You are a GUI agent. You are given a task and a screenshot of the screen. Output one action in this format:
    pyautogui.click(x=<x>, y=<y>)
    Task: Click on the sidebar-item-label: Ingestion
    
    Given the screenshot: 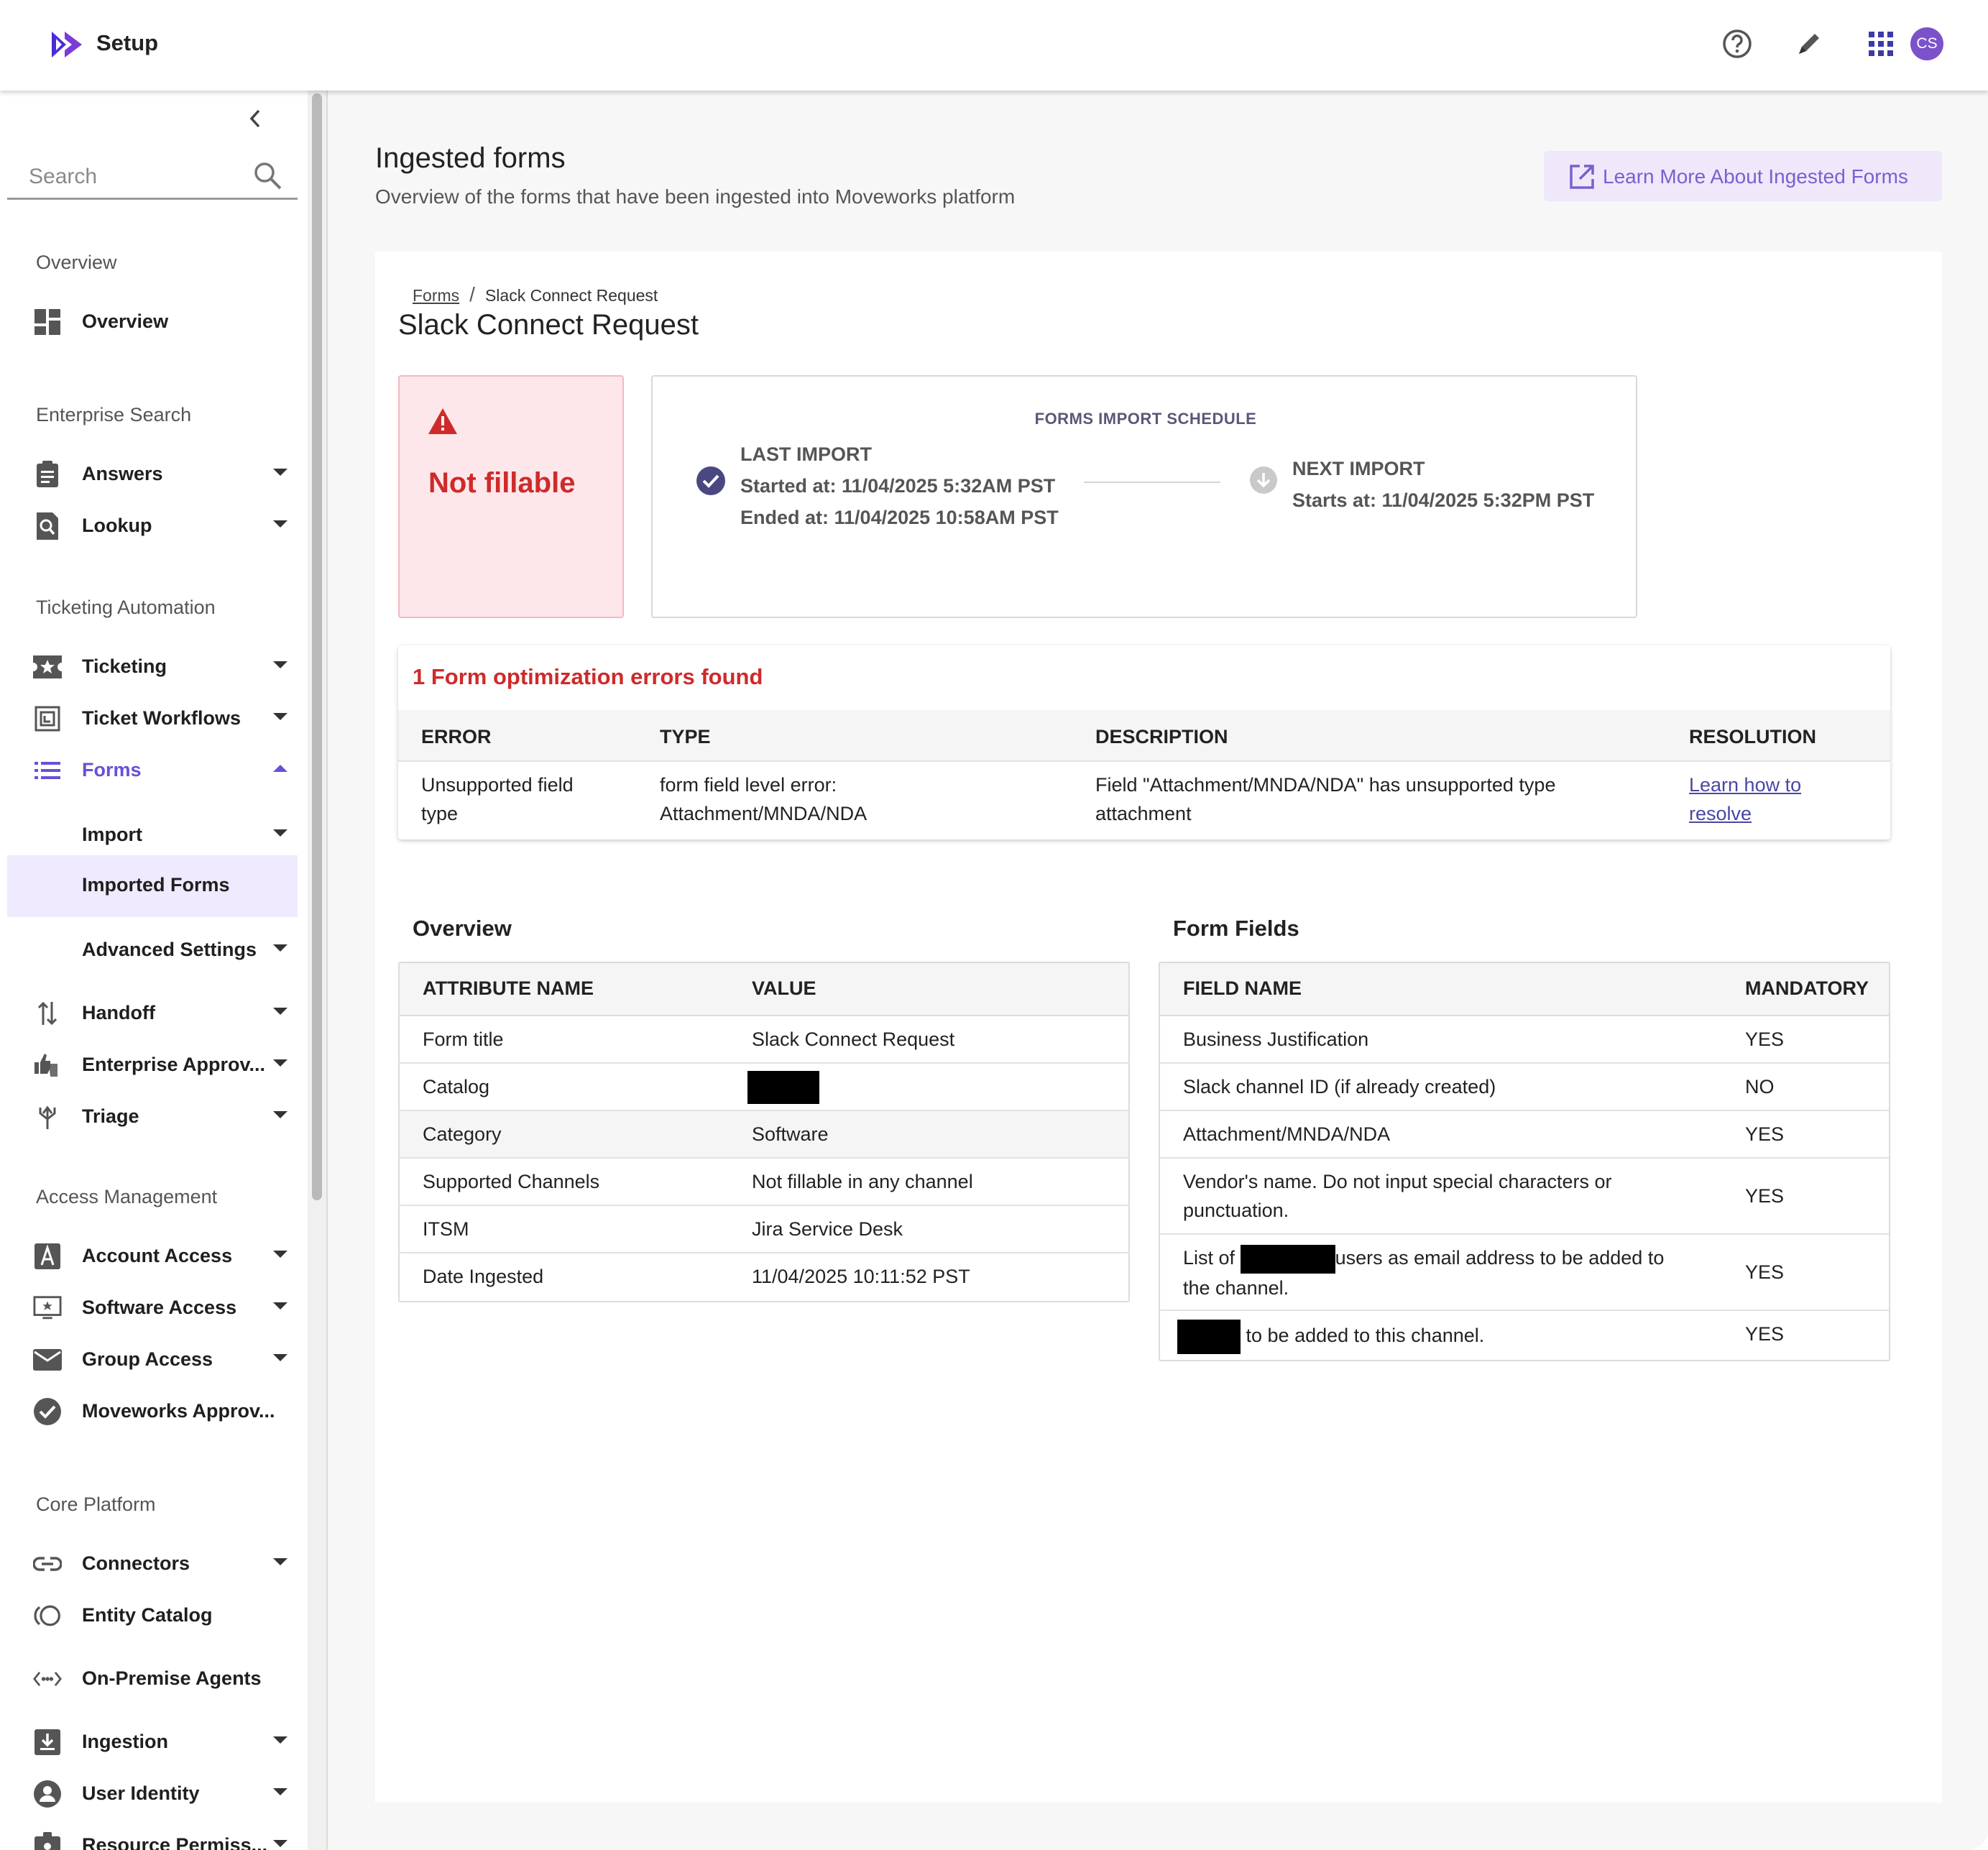 What is the action you would take?
    pyautogui.click(x=125, y=1741)
    